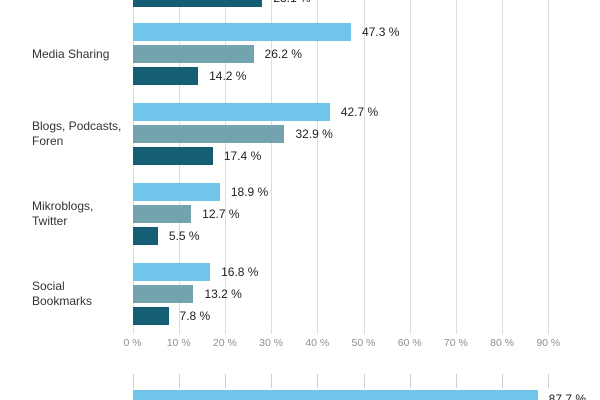 The height and width of the screenshot is (400, 600). I want to click on category-label: Blogs, Podcasts, Foren, so click(80, 134).